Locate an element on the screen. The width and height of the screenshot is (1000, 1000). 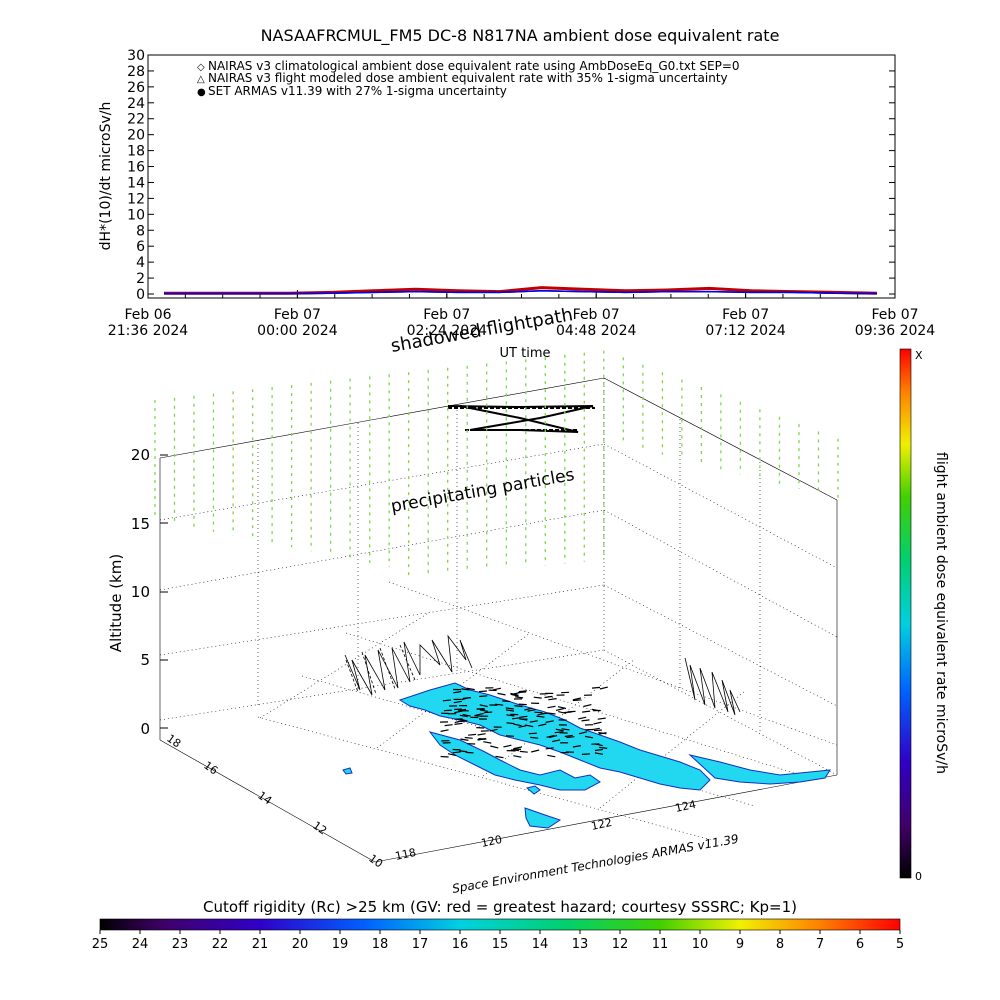
bottom-tick-label: 22 is located at coordinates (220, 944).